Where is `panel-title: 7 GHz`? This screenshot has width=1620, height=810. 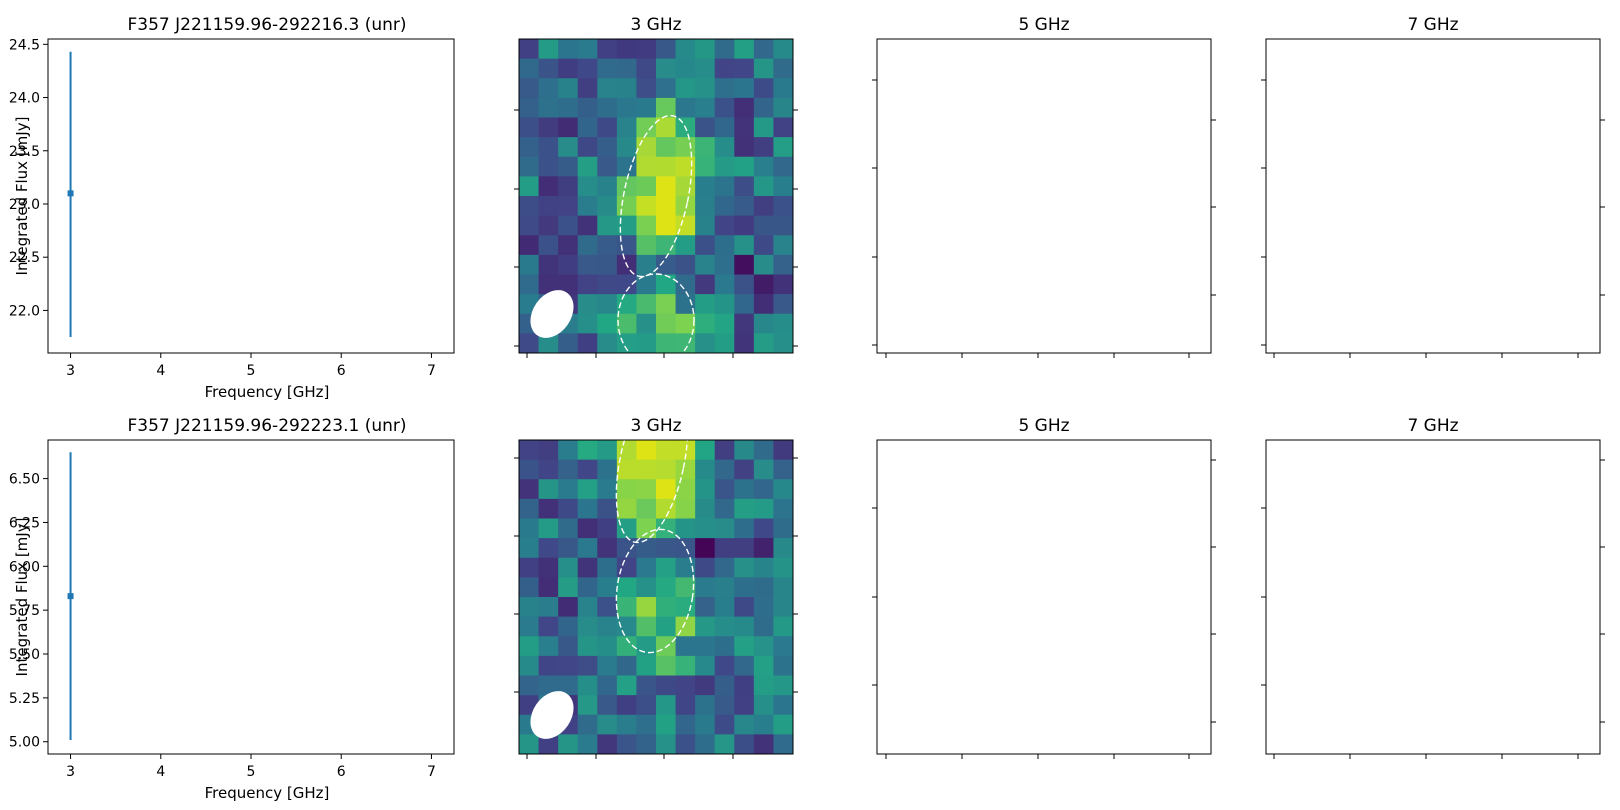
panel-title: 7 GHz is located at coordinates (1432, 25).